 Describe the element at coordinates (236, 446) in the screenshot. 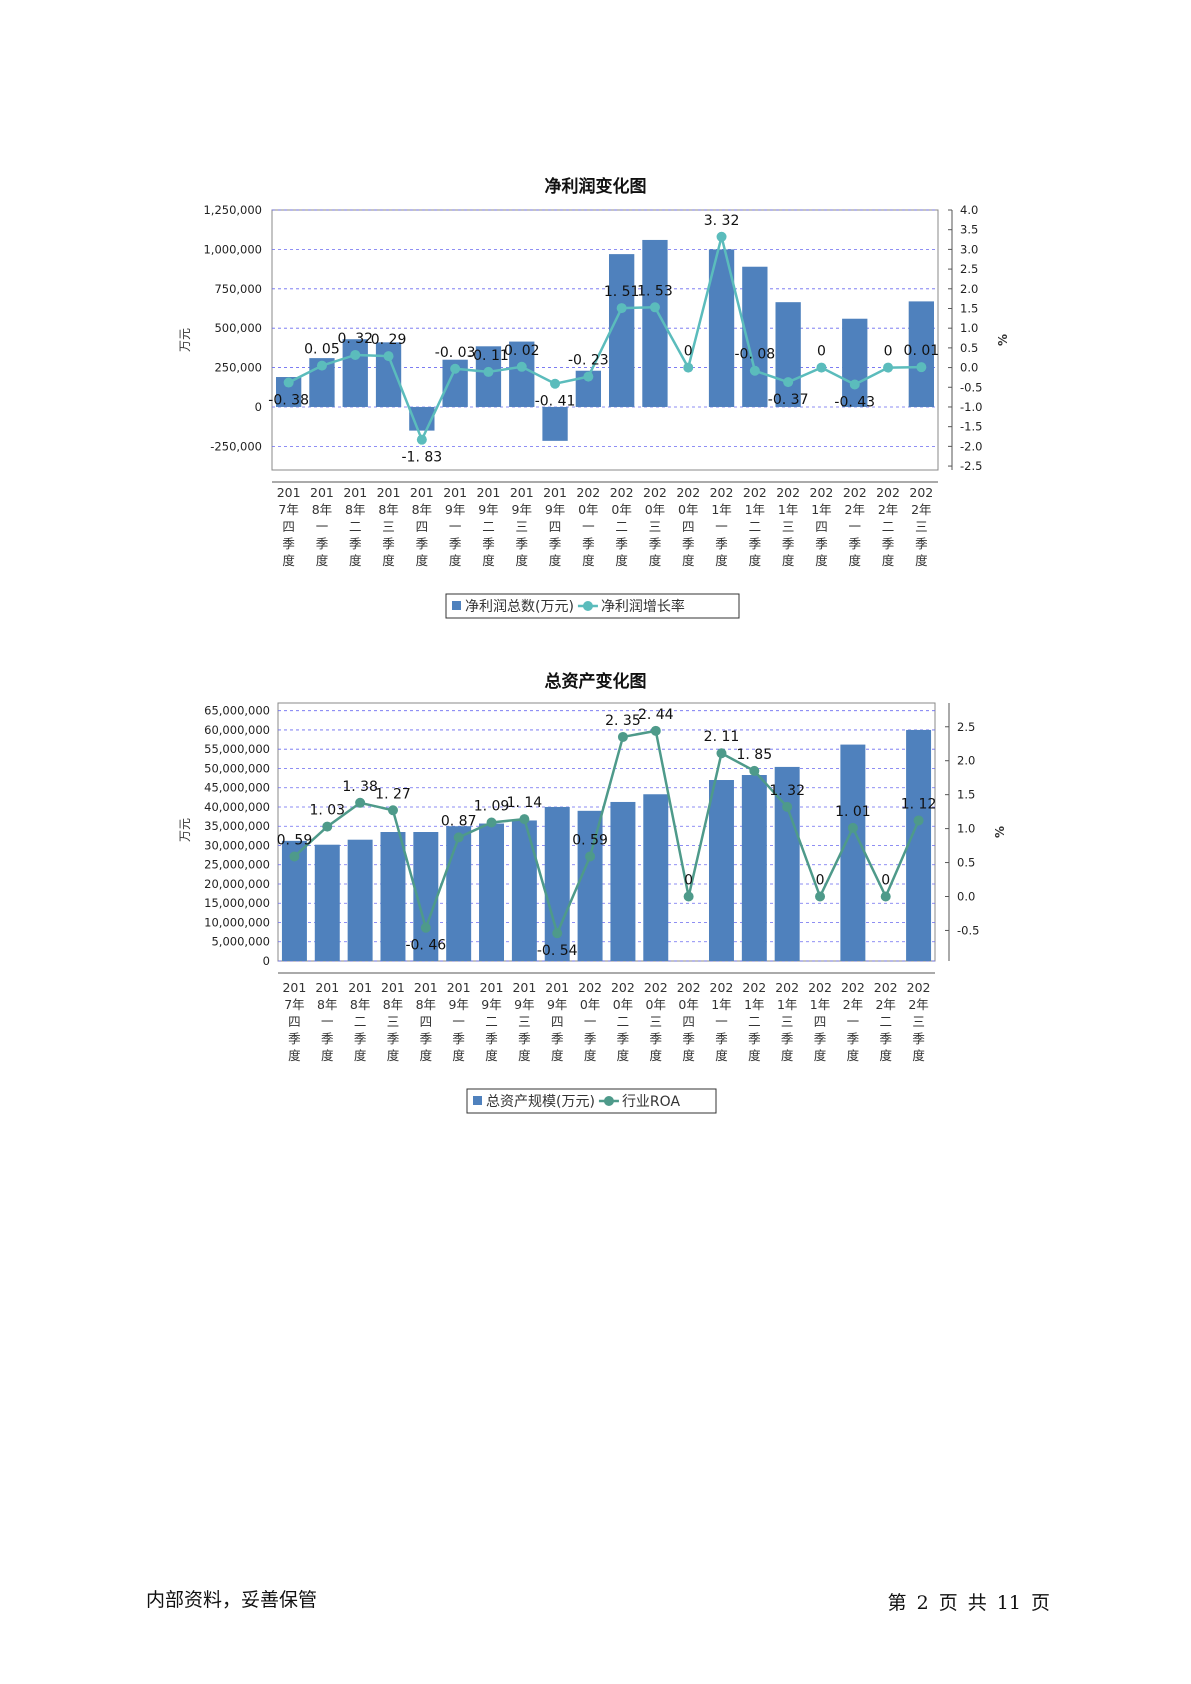

I see `y-tick-label: -250,000` at that location.